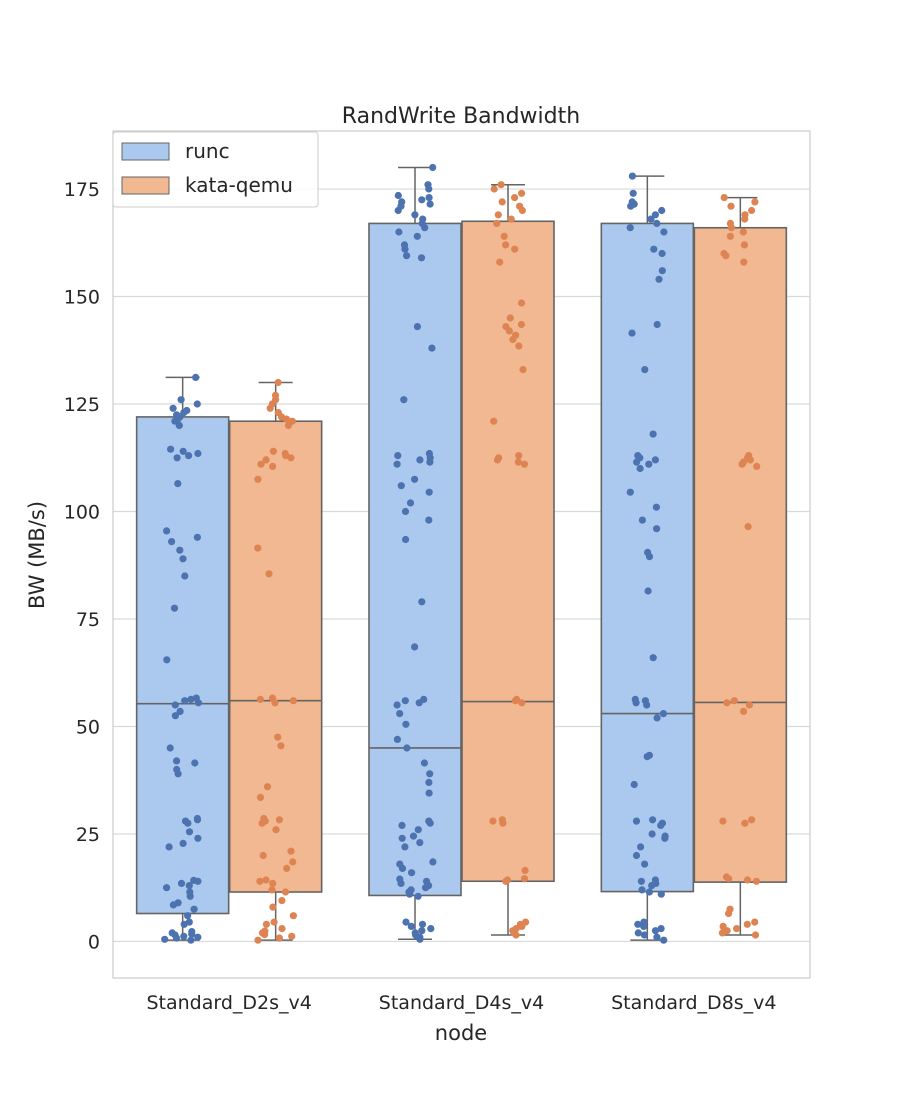 The width and height of the screenshot is (900, 1100). Describe the element at coordinates (145, 151) in the screenshot. I see `legend-swatch-runc` at that location.